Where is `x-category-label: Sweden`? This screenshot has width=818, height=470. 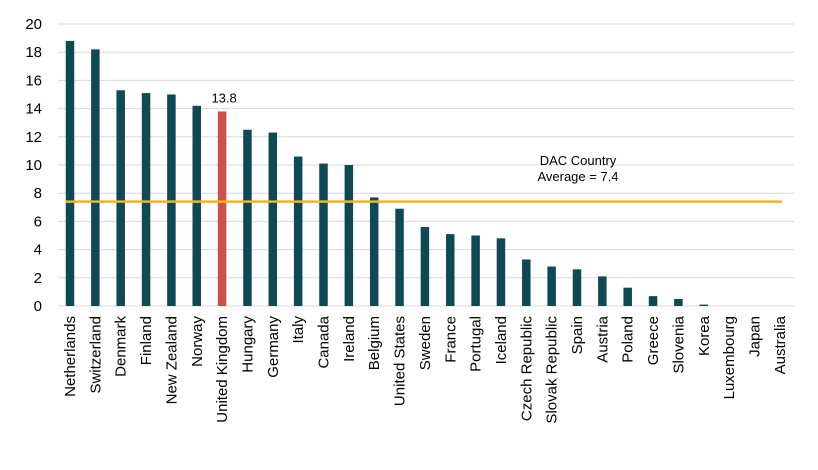 x-category-label: Sweden is located at coordinates (425, 343).